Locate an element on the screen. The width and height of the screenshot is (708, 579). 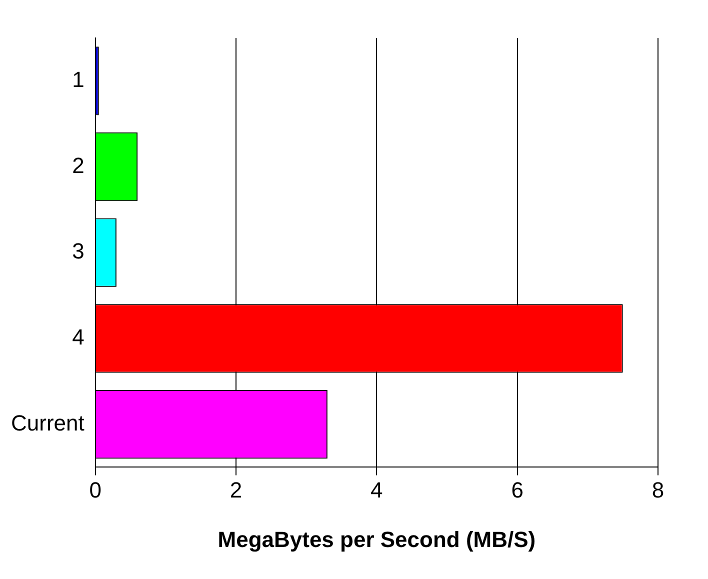
x-tick-label: 6 is located at coordinates (517, 489).